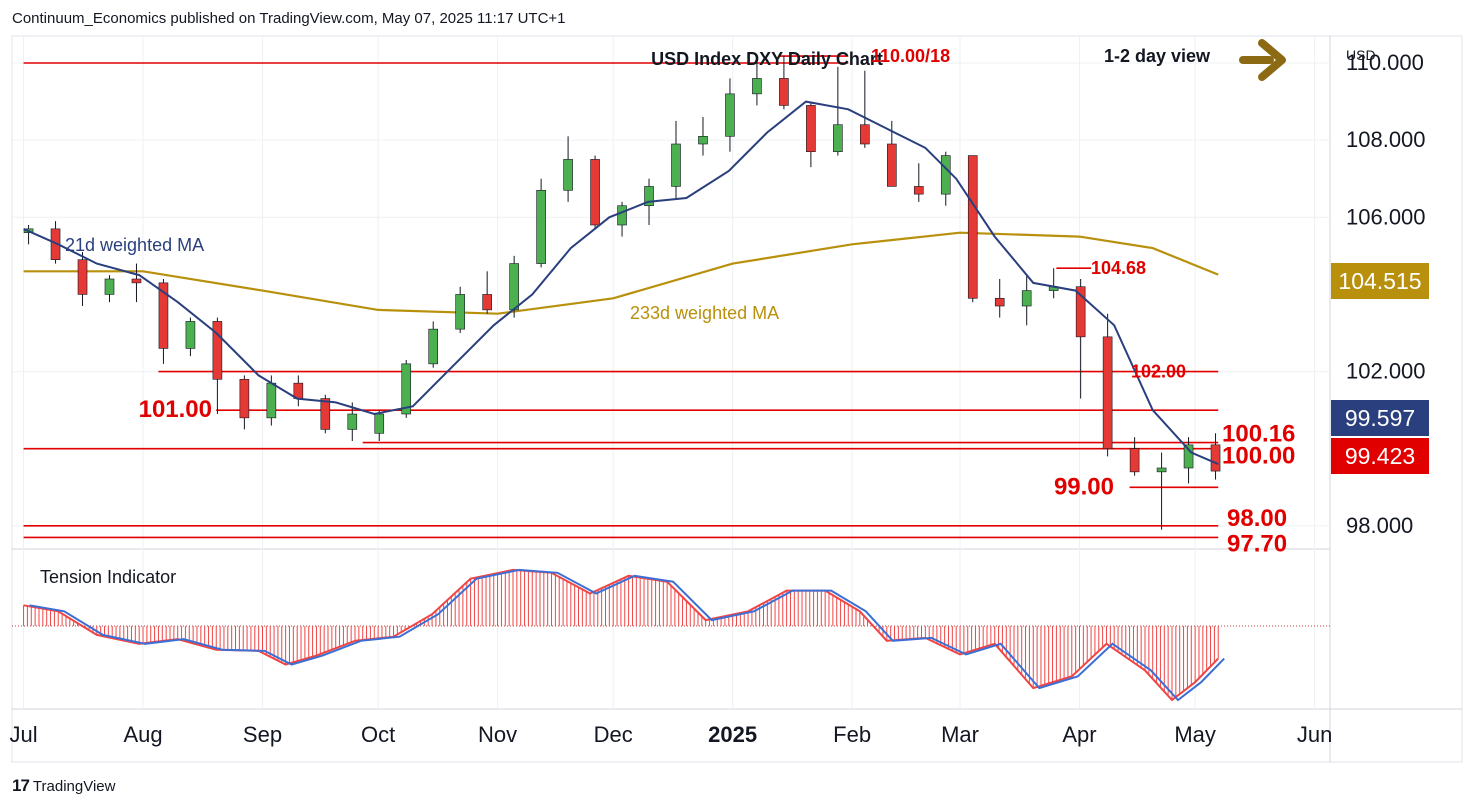 The width and height of the screenshot is (1474, 808). Describe the element at coordinates (74, 786) in the screenshot. I see `footer-brand: TradingView` at that location.